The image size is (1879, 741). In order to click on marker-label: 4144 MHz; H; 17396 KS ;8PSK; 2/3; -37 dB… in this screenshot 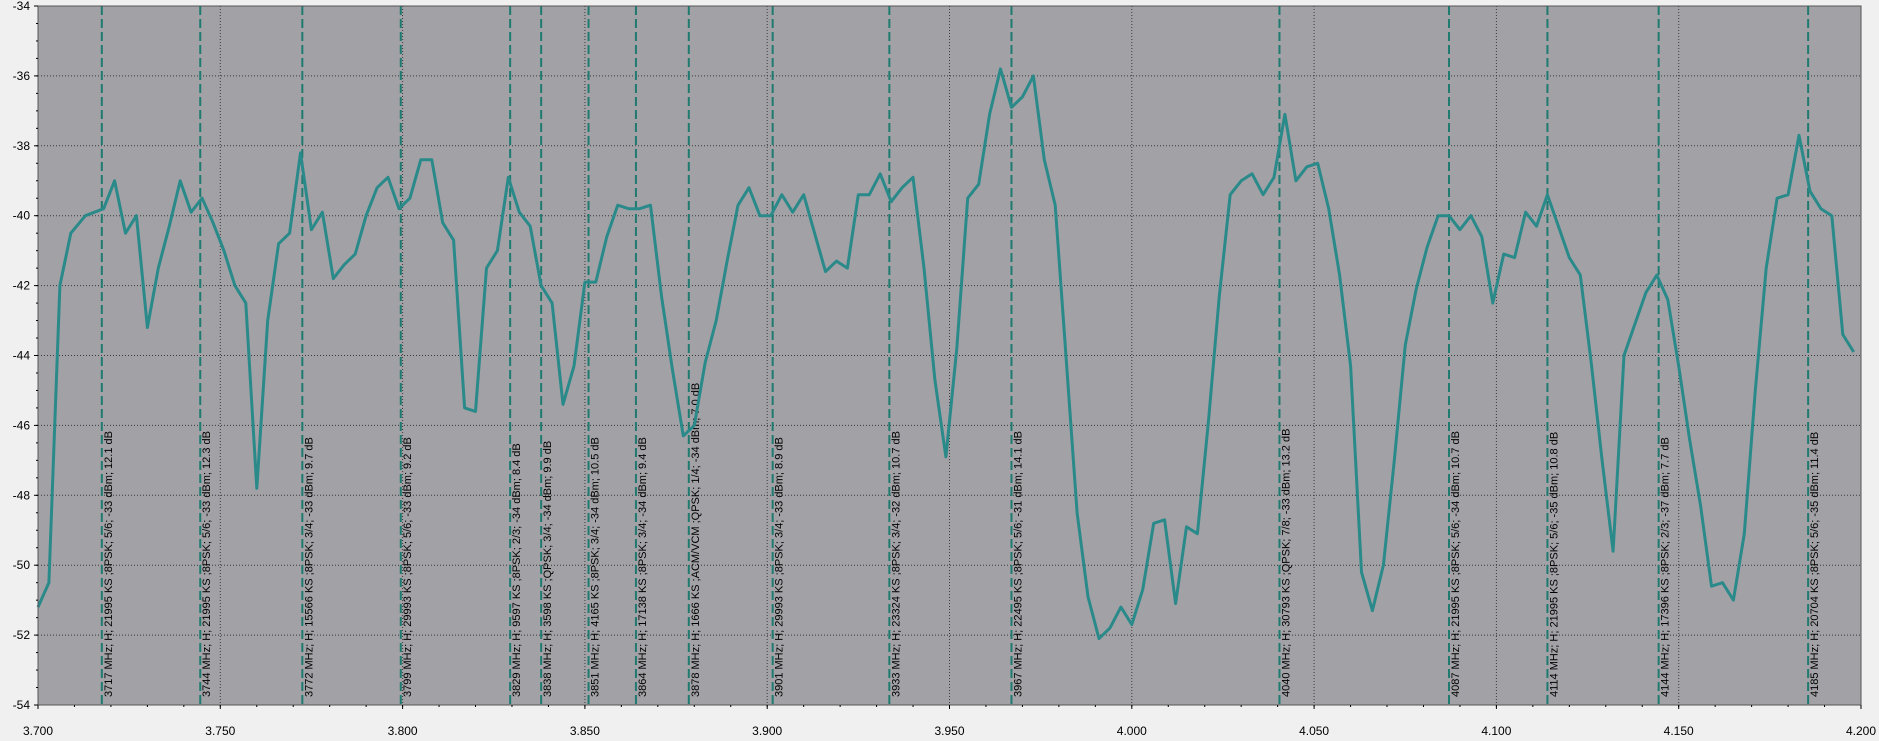, I will do `click(1666, 567)`.